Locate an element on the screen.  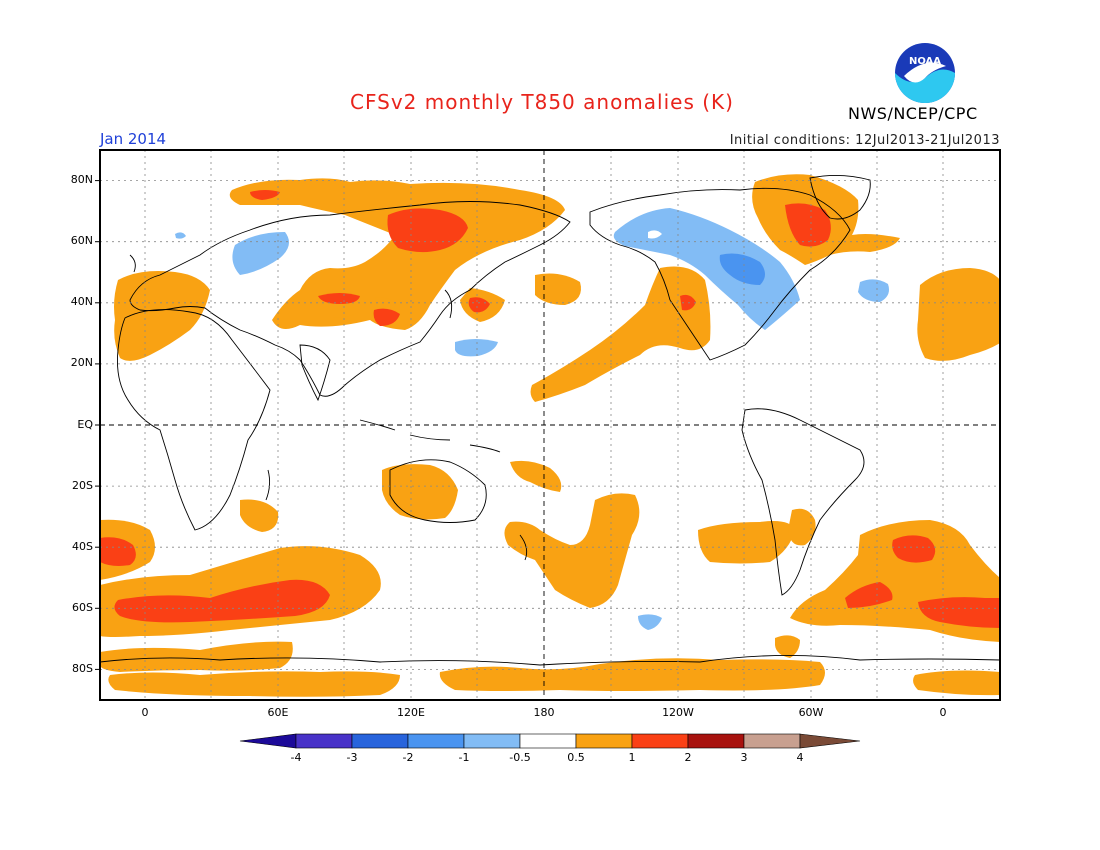
colorbar-label: -0.5 is located at coordinates (520, 757).